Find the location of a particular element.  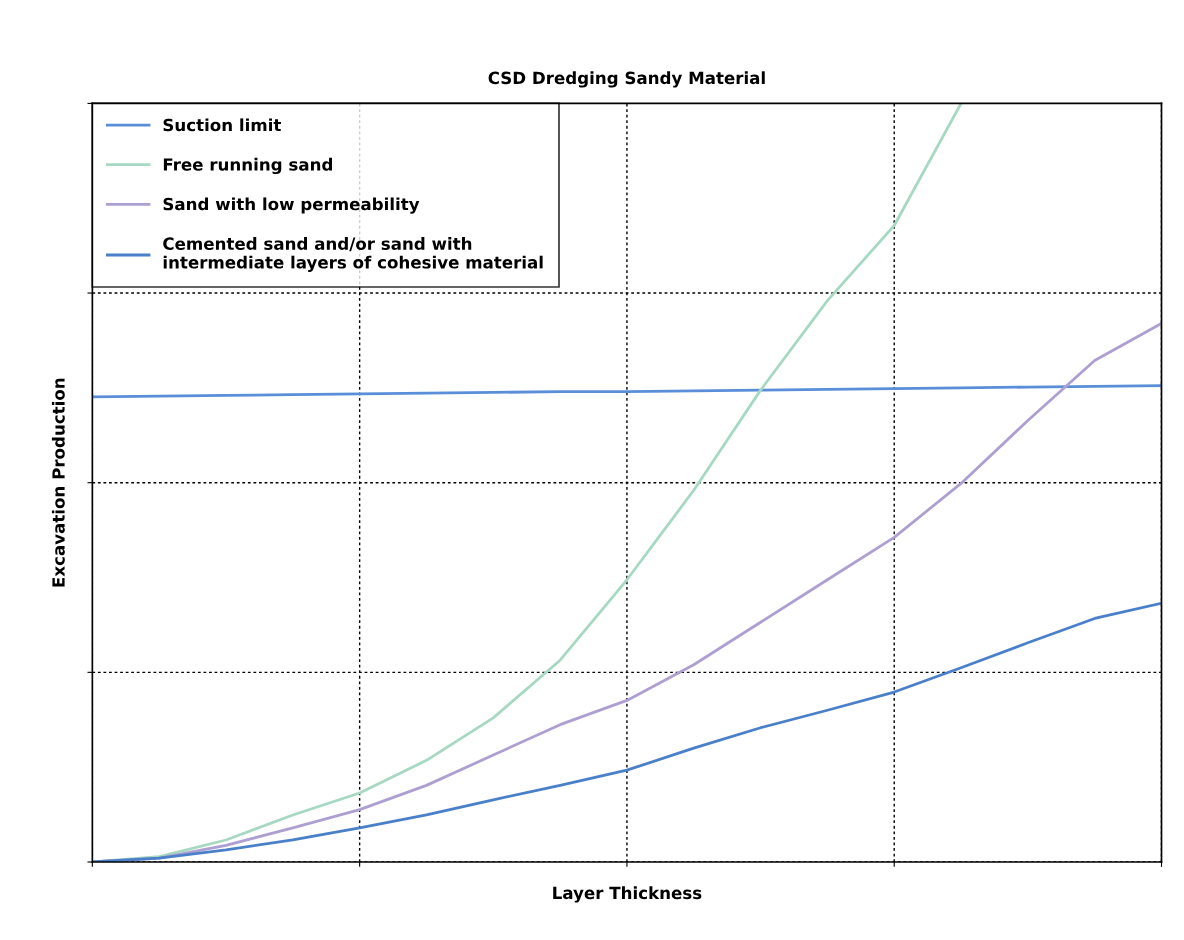

legend-label: Suction limit is located at coordinates (222, 125).